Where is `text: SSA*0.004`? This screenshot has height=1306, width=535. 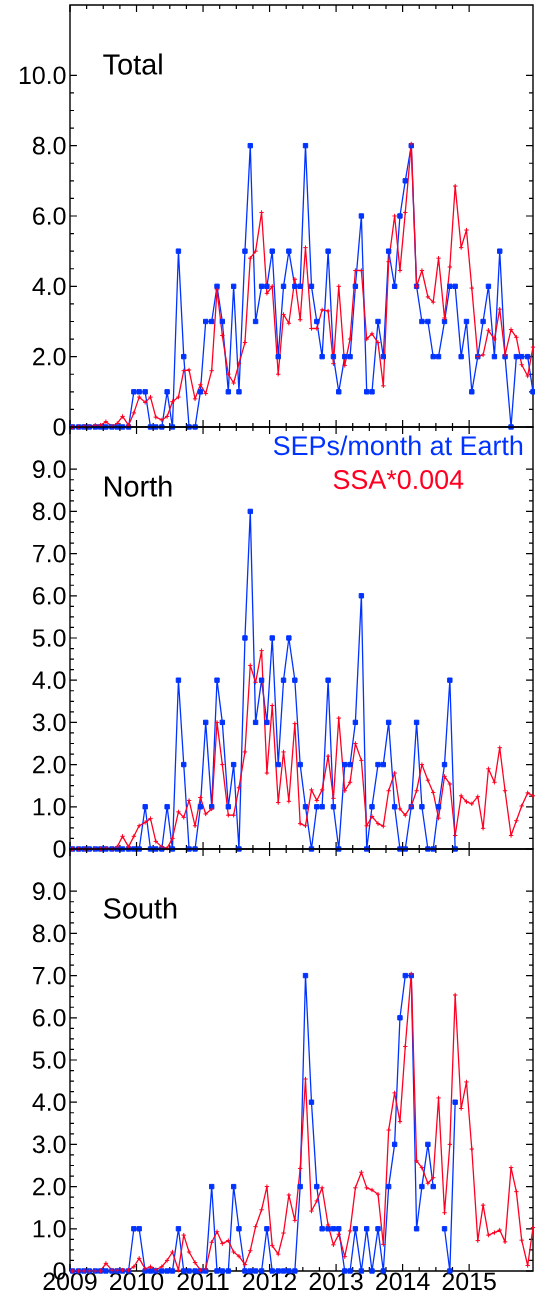 text: SSA*0.004 is located at coordinates (398, 480).